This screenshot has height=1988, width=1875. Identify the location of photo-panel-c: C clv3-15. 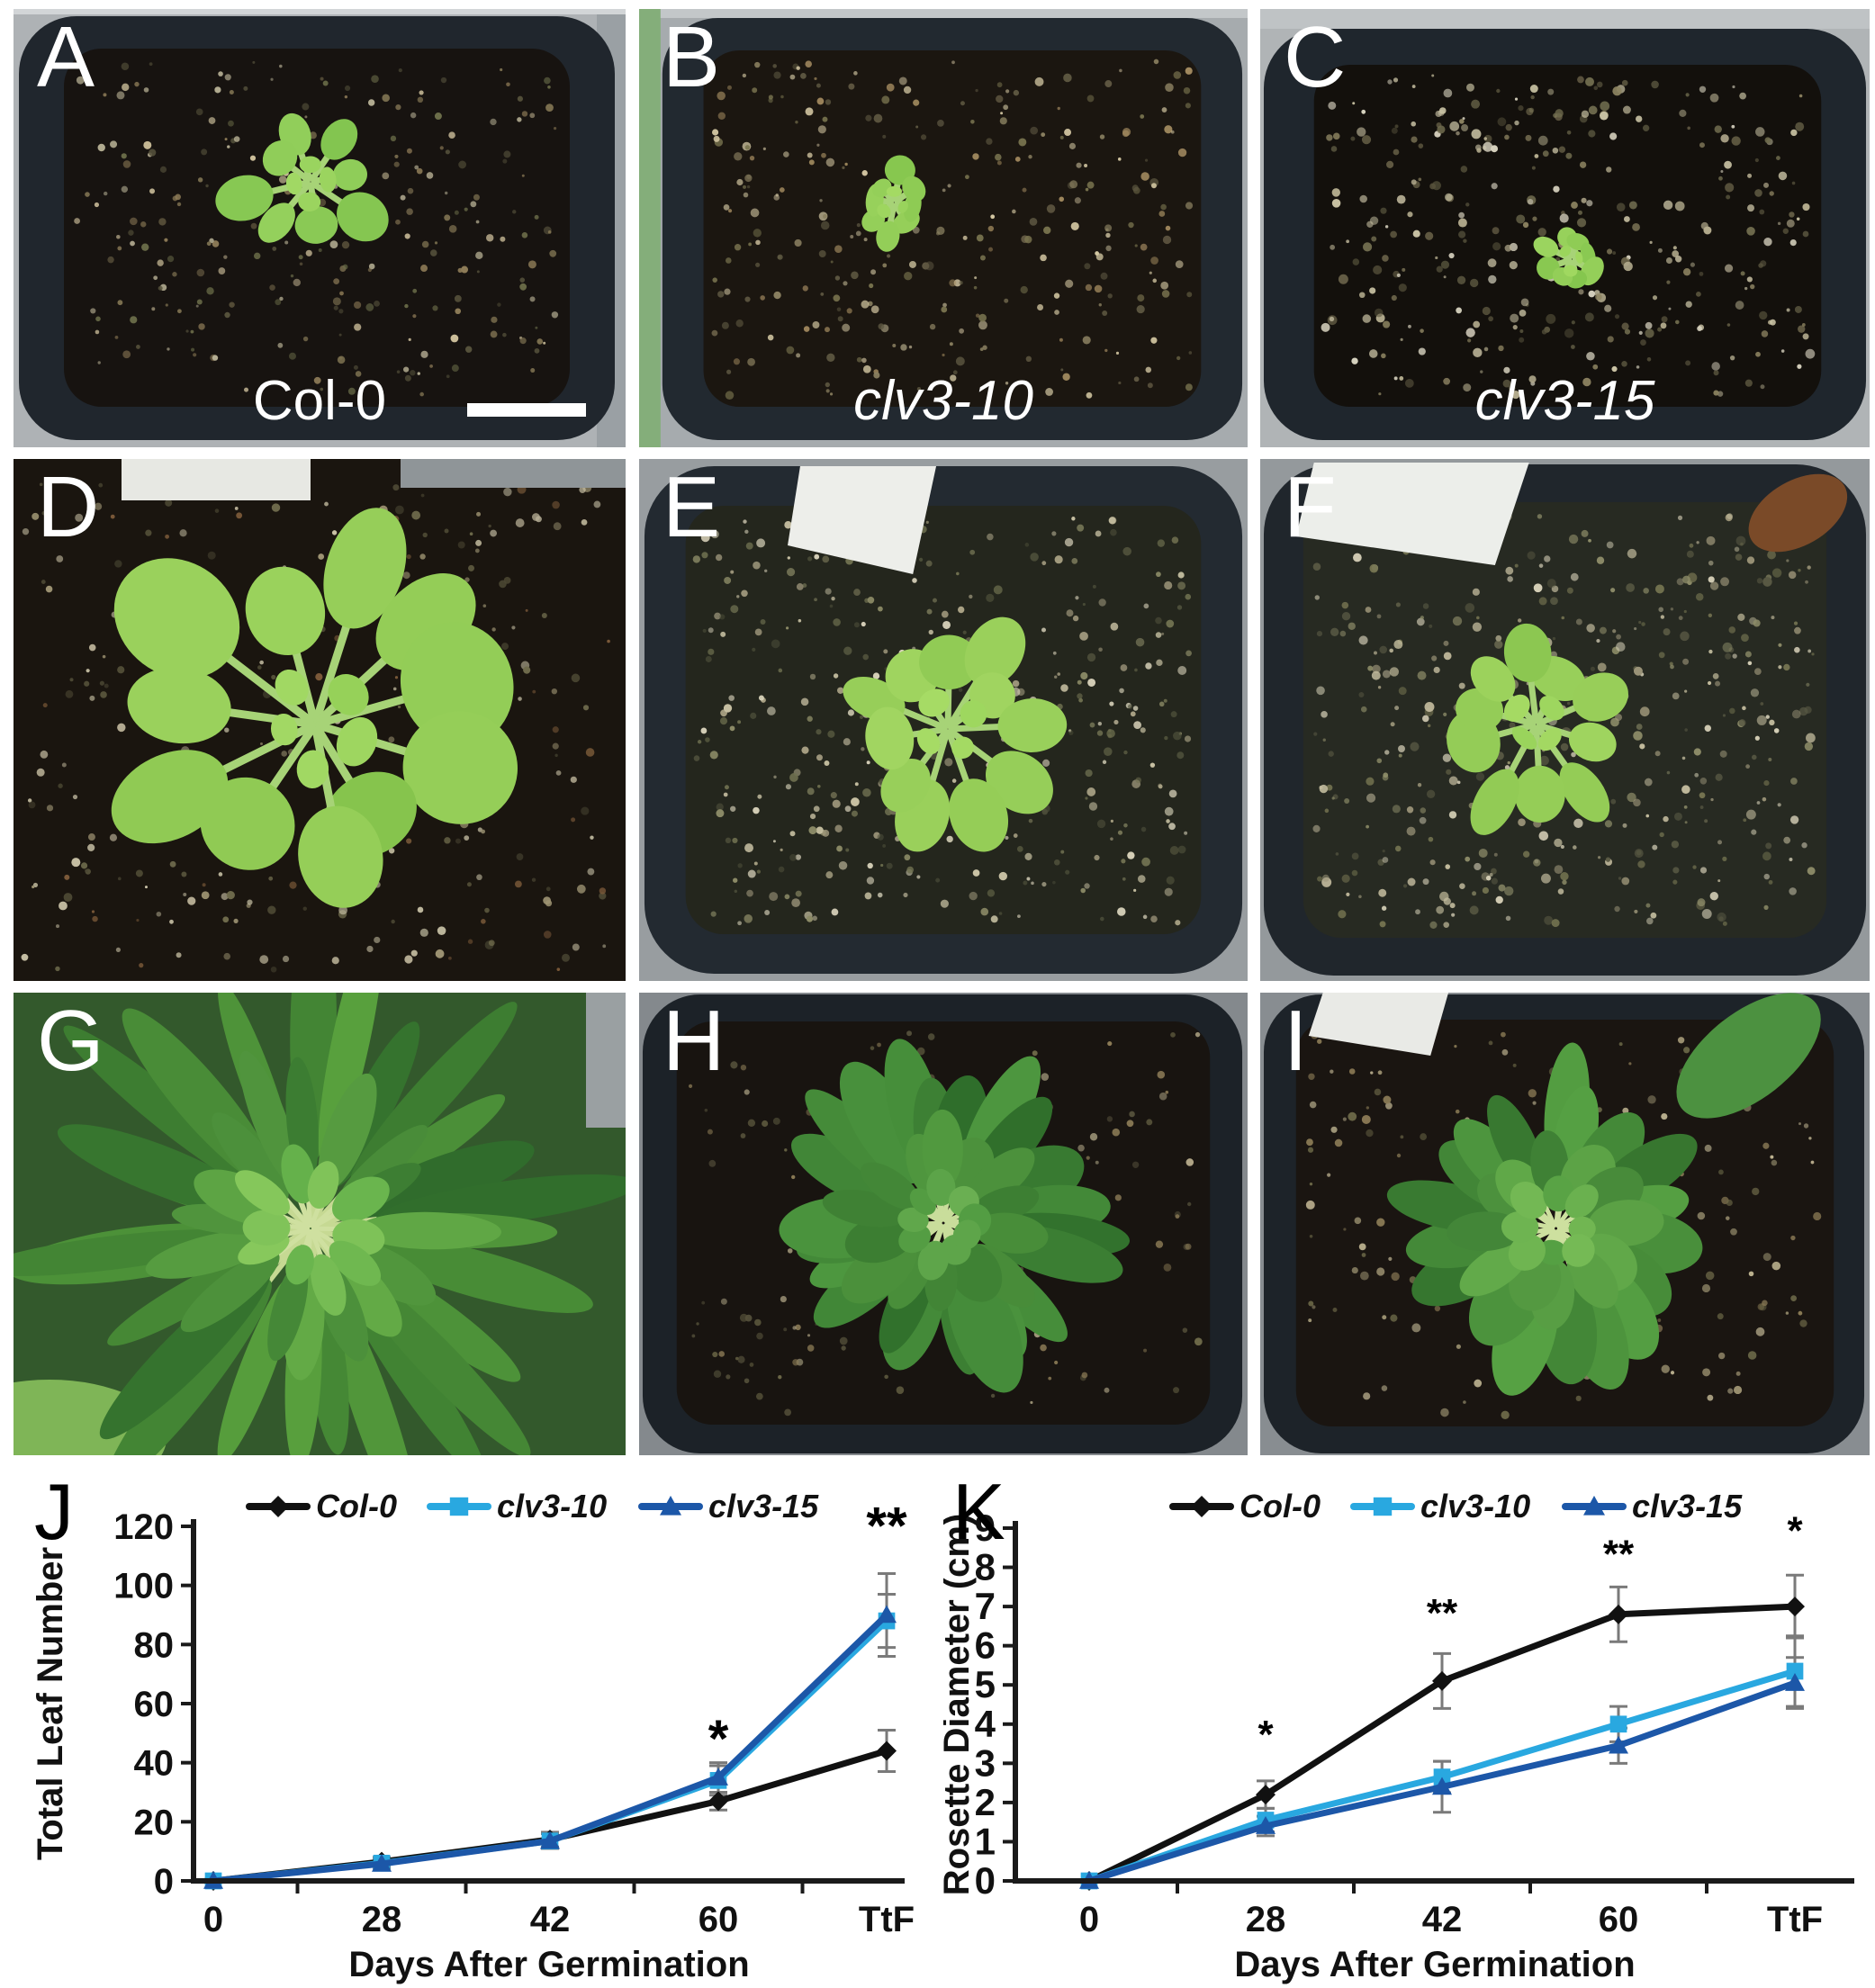
(1565, 228).